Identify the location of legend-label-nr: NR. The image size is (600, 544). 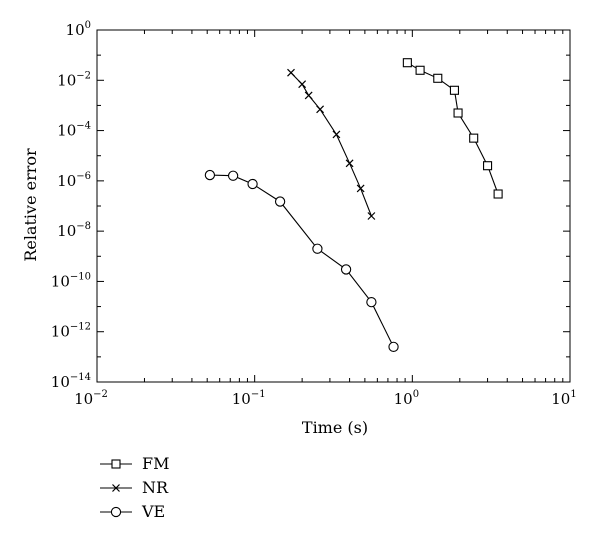
(155, 487).